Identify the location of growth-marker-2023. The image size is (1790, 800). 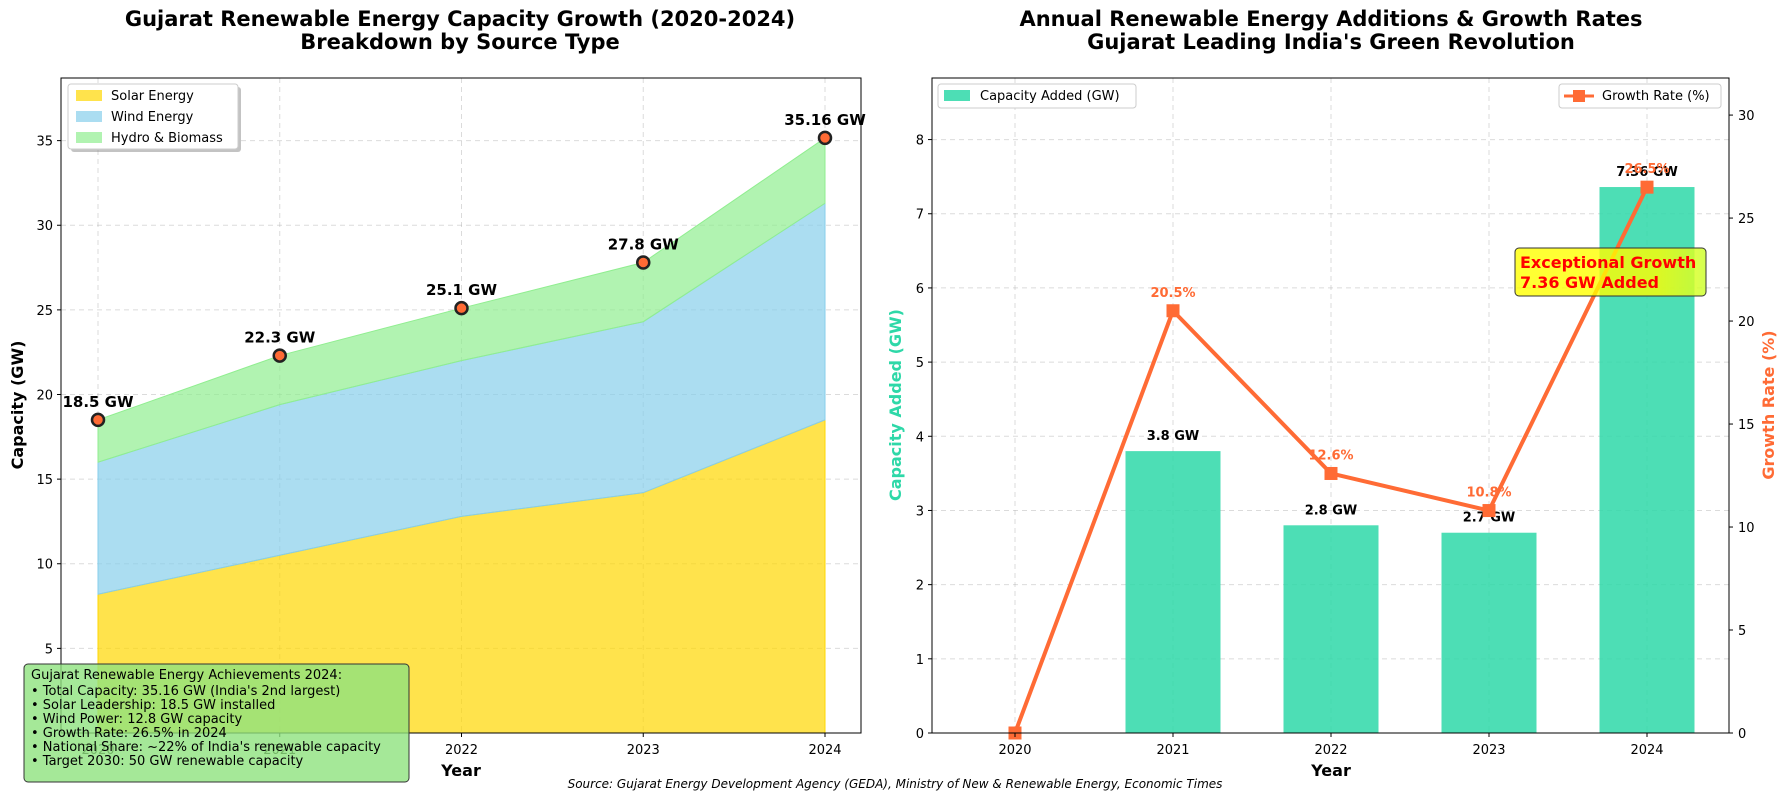
(1489, 511).